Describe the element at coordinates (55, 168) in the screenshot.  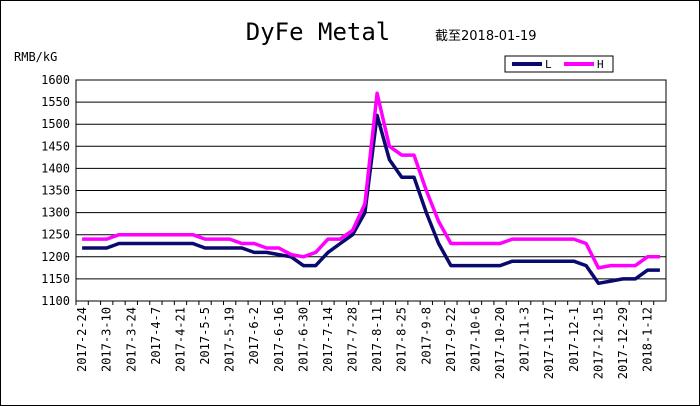
I see `y-tick-label: 1400` at that location.